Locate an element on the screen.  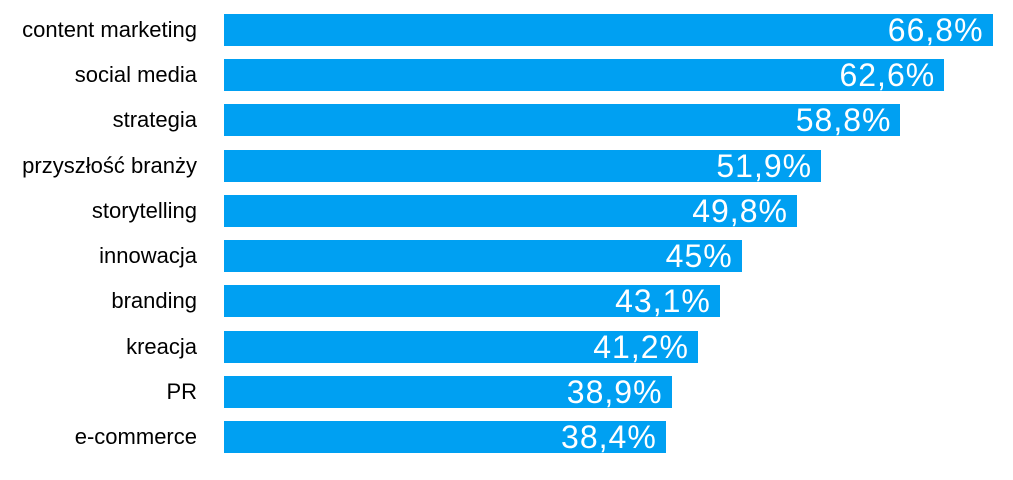
category-label: branding is located at coordinates (154, 301).